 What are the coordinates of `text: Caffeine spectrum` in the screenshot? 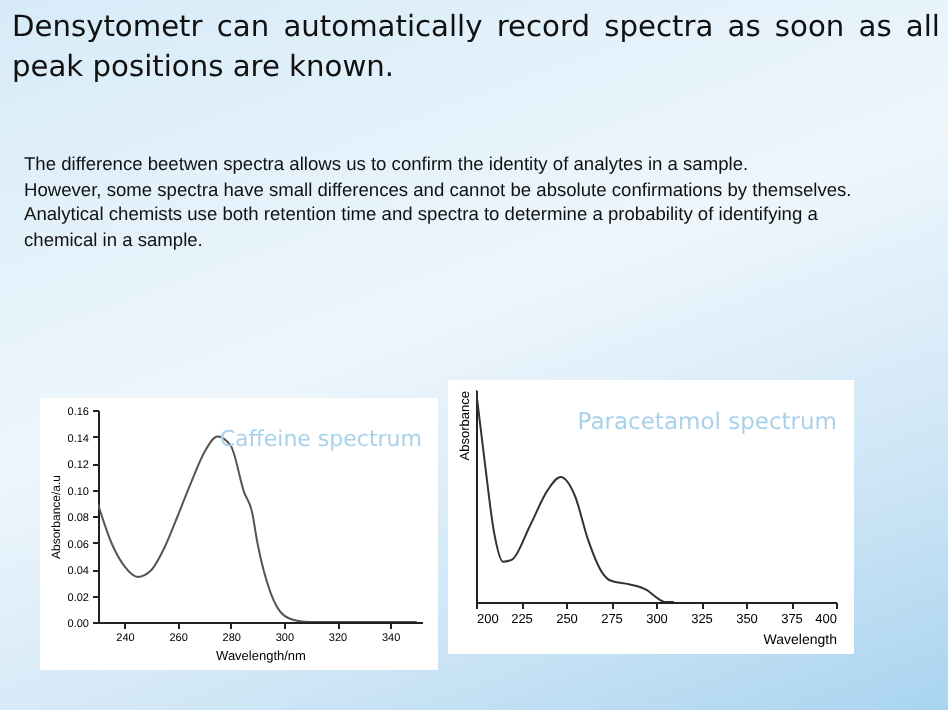 It's located at (320, 439).